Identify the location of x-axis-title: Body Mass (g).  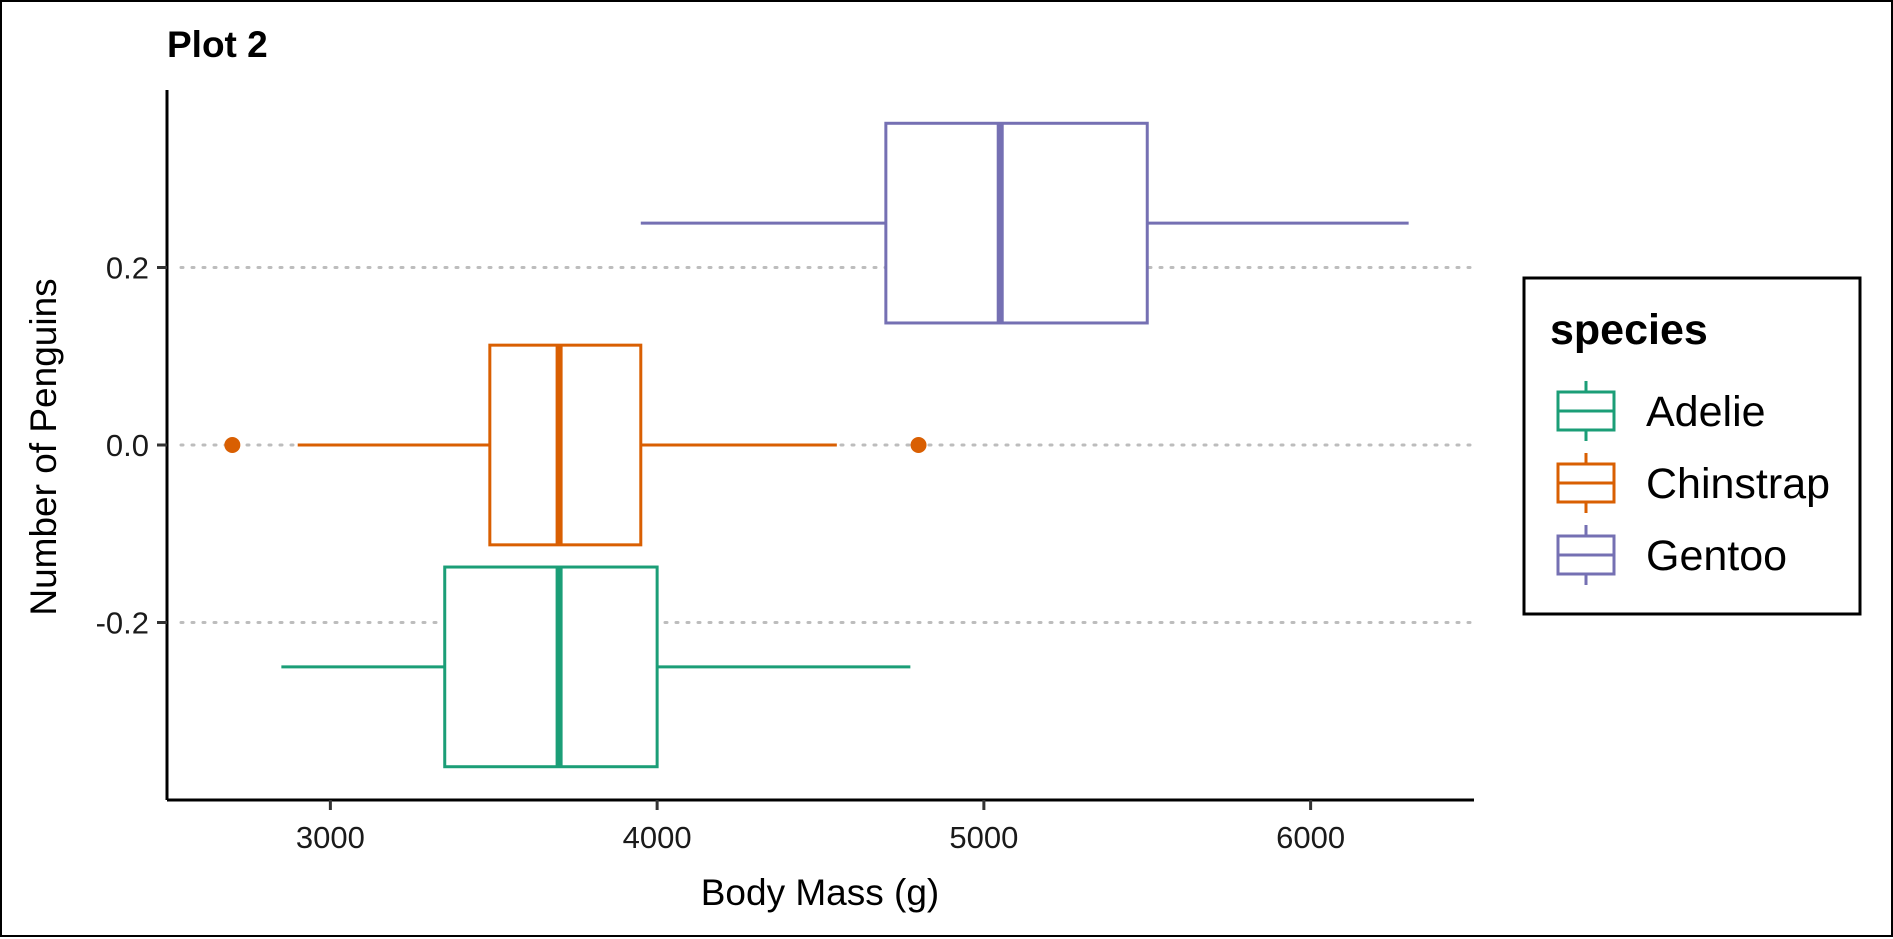
(820, 892).